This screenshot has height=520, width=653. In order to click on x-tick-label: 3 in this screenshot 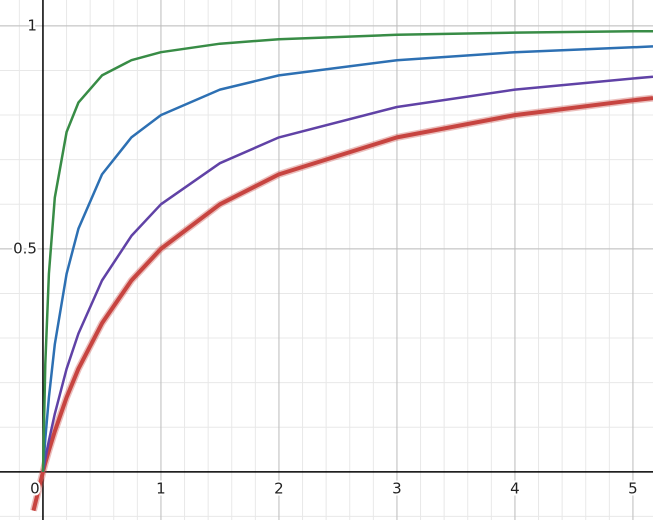, I will do `click(397, 488)`.